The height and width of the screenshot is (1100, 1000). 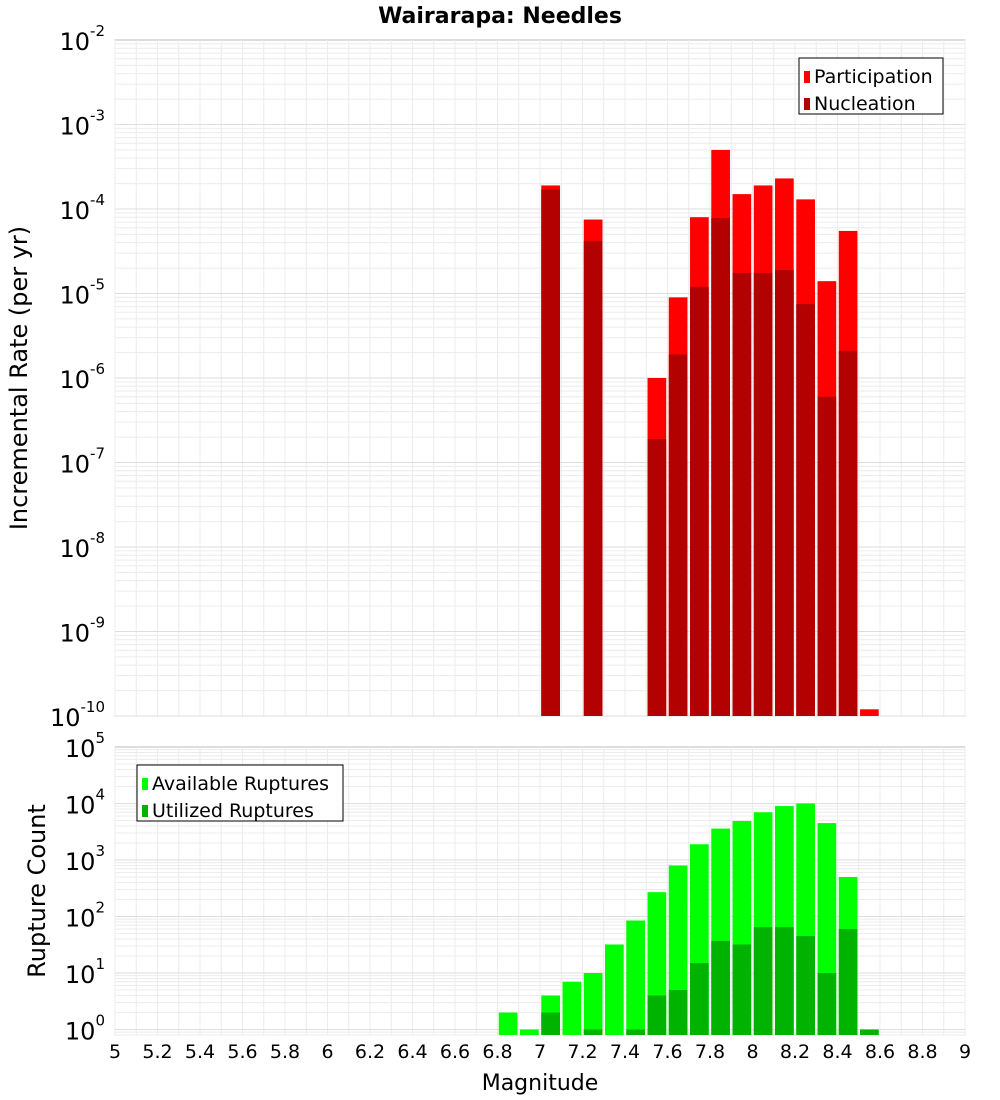 I want to click on bars, so click(x=688, y=919).